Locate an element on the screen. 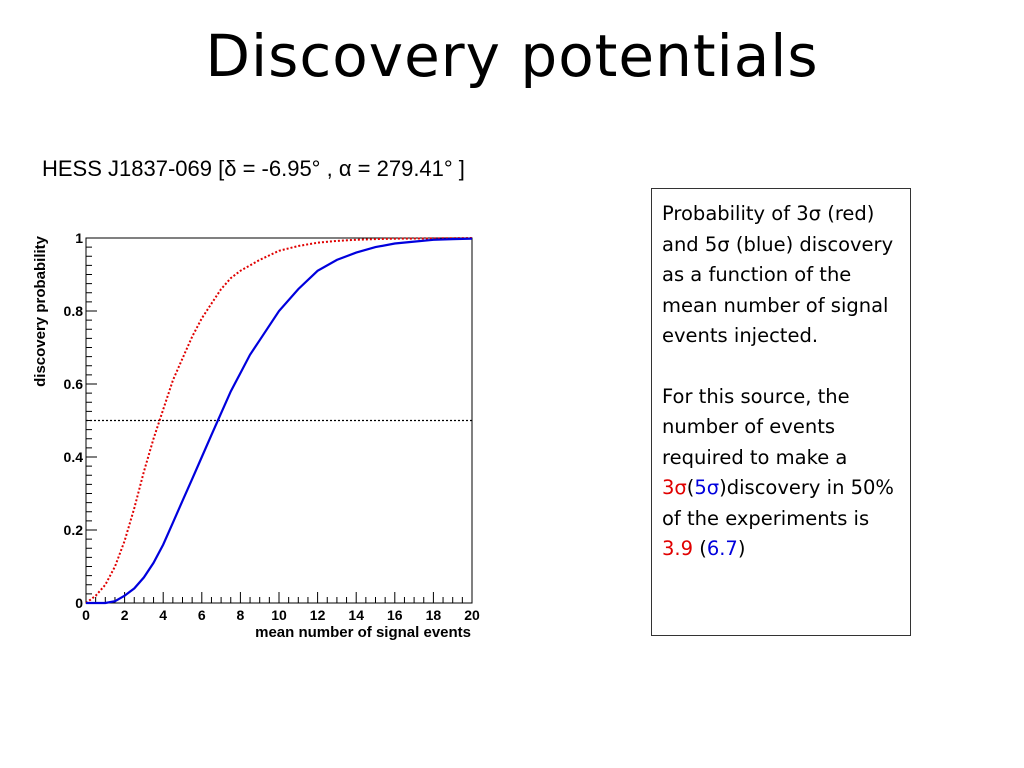 The height and width of the screenshot is (768, 1024). y-tick-label: 0.8 is located at coordinates (74, 311).